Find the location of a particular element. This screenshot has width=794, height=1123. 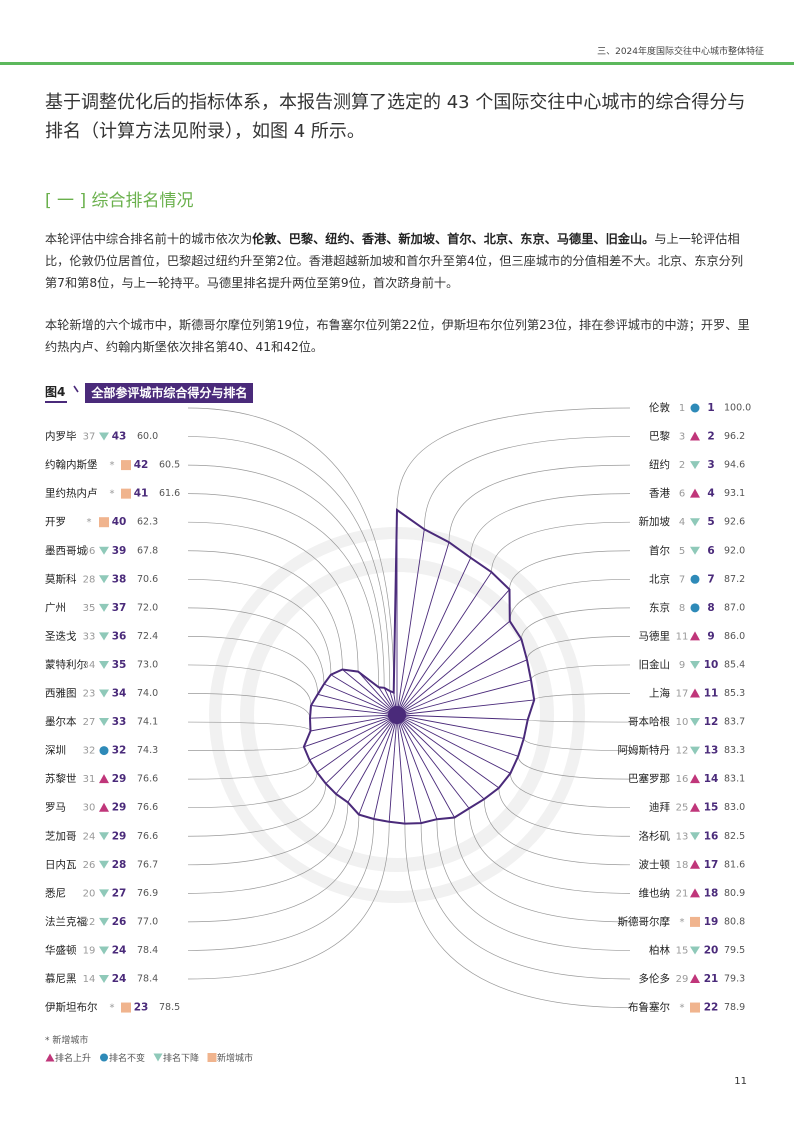

previous-rank-label: 4 is located at coordinates (682, 522).